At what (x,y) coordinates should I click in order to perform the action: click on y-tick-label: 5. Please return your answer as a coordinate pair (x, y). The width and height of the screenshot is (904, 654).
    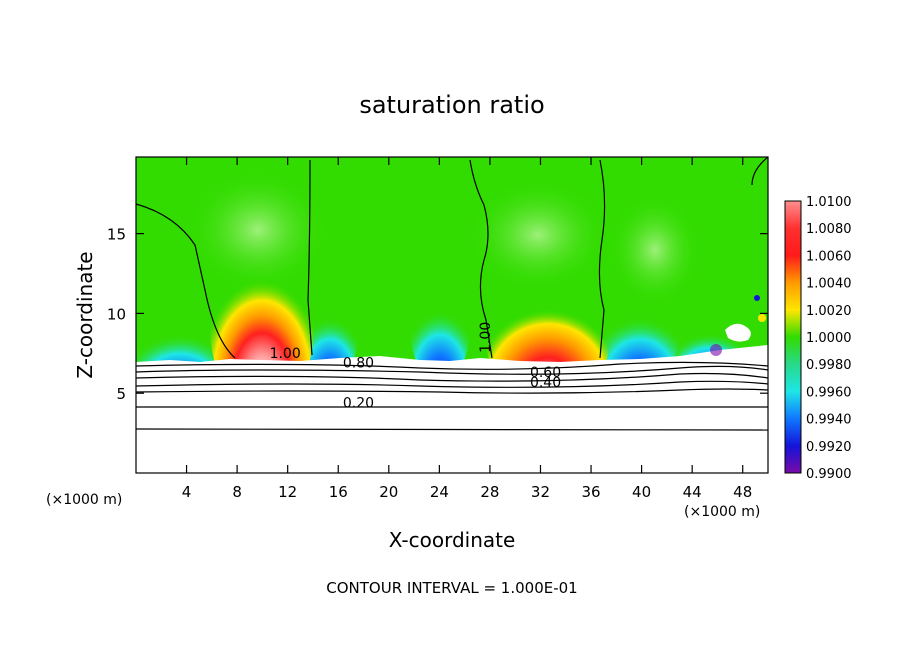
    Looking at the image, I should click on (121, 394).